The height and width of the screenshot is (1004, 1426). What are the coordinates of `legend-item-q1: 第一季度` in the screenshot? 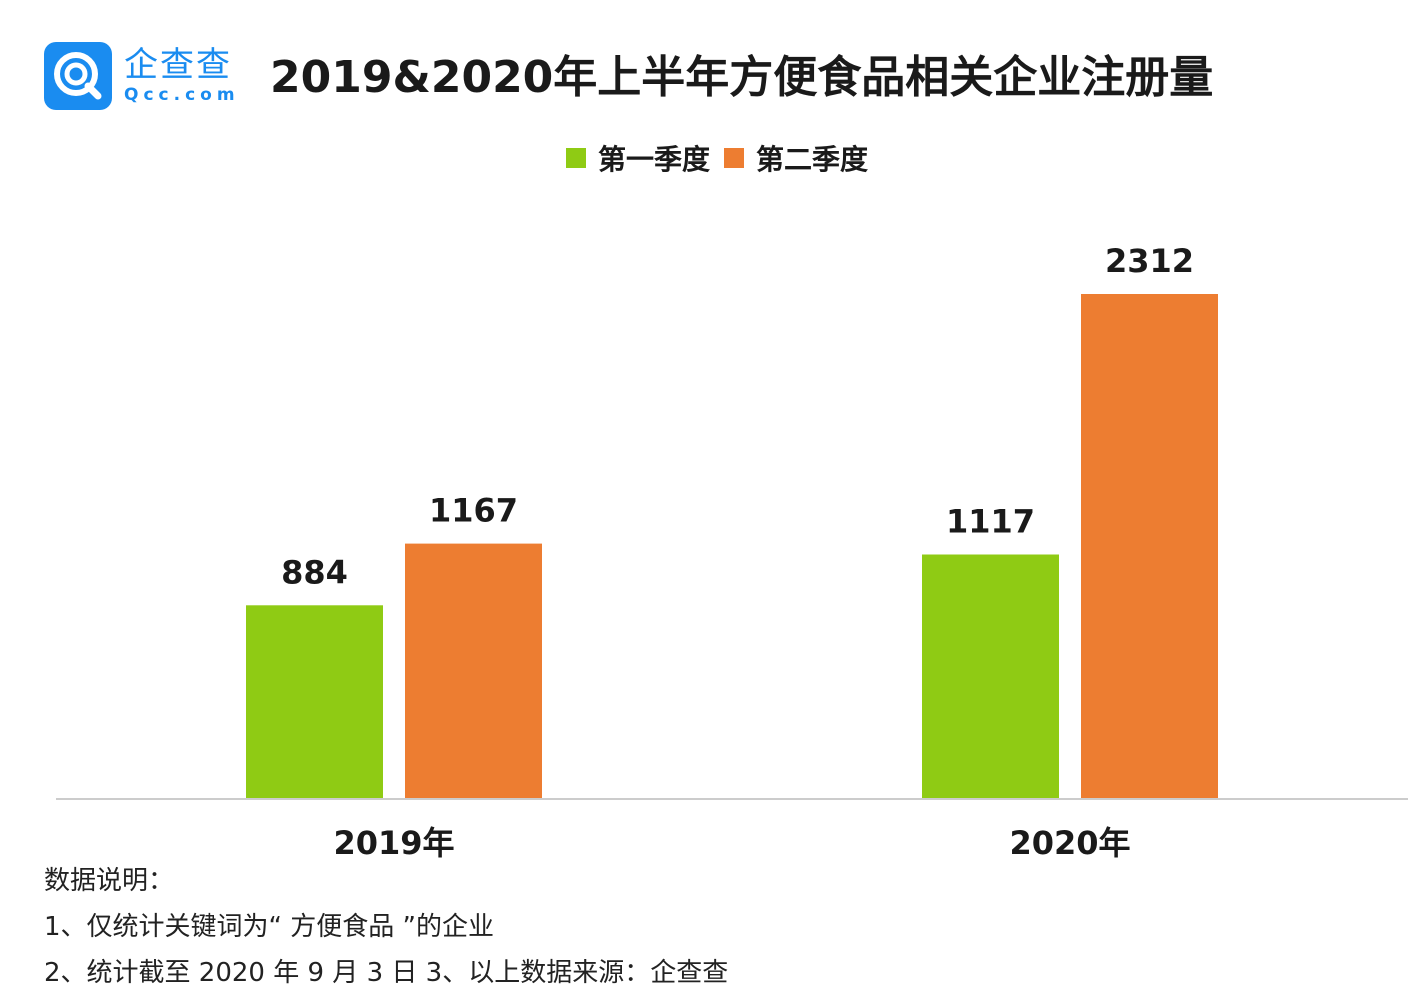 It's located at (638, 158).